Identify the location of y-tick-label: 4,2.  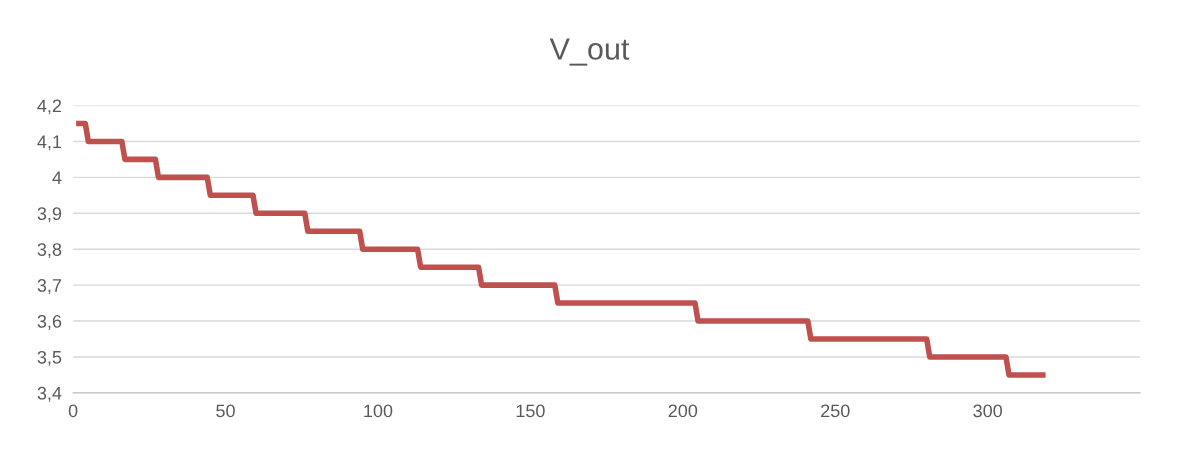
(49, 107).